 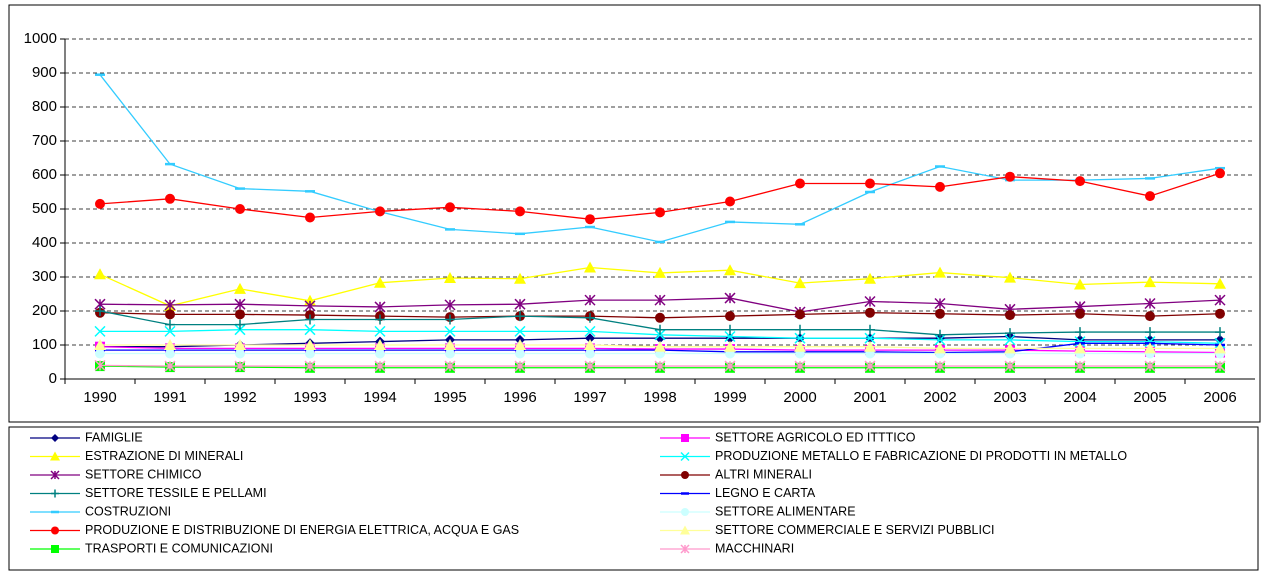 I want to click on x-tick-label: 1993, so click(x=309, y=397).